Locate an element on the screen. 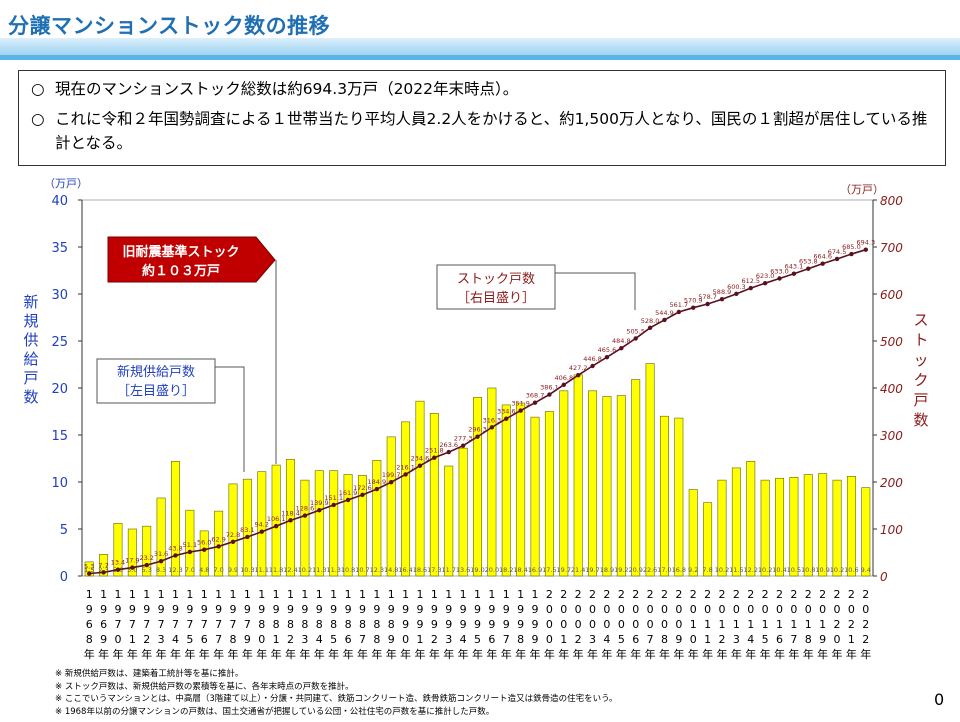 This screenshot has height=722, width=960. stock-point-label: 5.3 is located at coordinates (89, 567).